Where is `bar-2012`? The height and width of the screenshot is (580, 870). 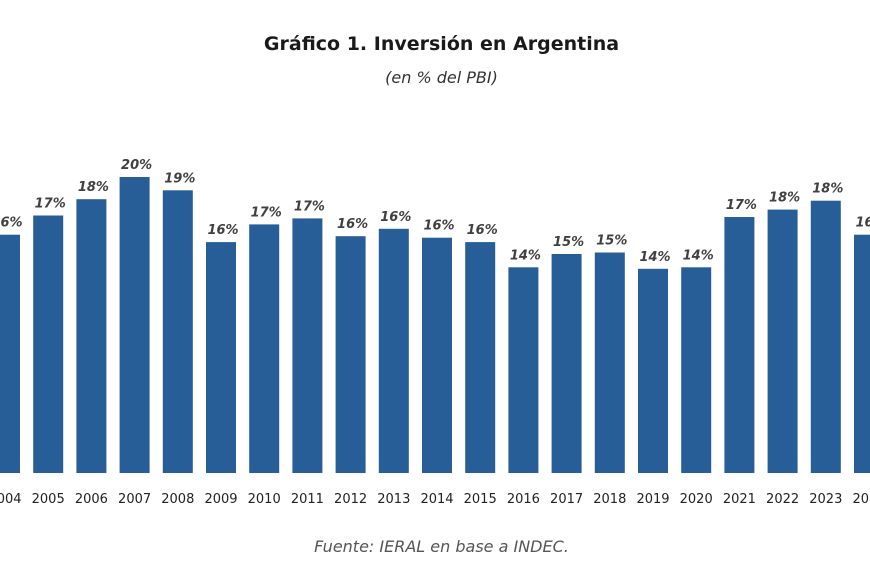
bar-2012 is located at coordinates (350, 354).